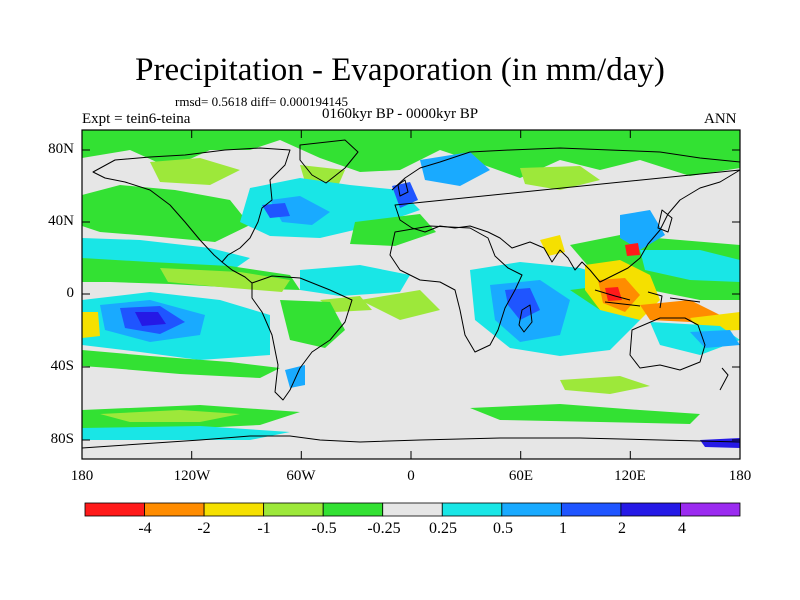 The height and width of the screenshot is (600, 800). Describe the element at coordinates (204, 528) in the screenshot. I see `colorbar-label: -2` at that location.